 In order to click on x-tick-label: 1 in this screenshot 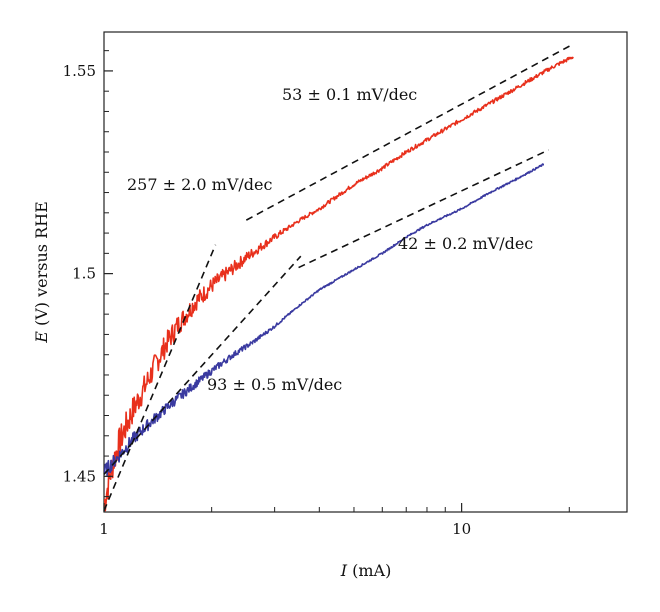, I will do `click(104, 529)`.